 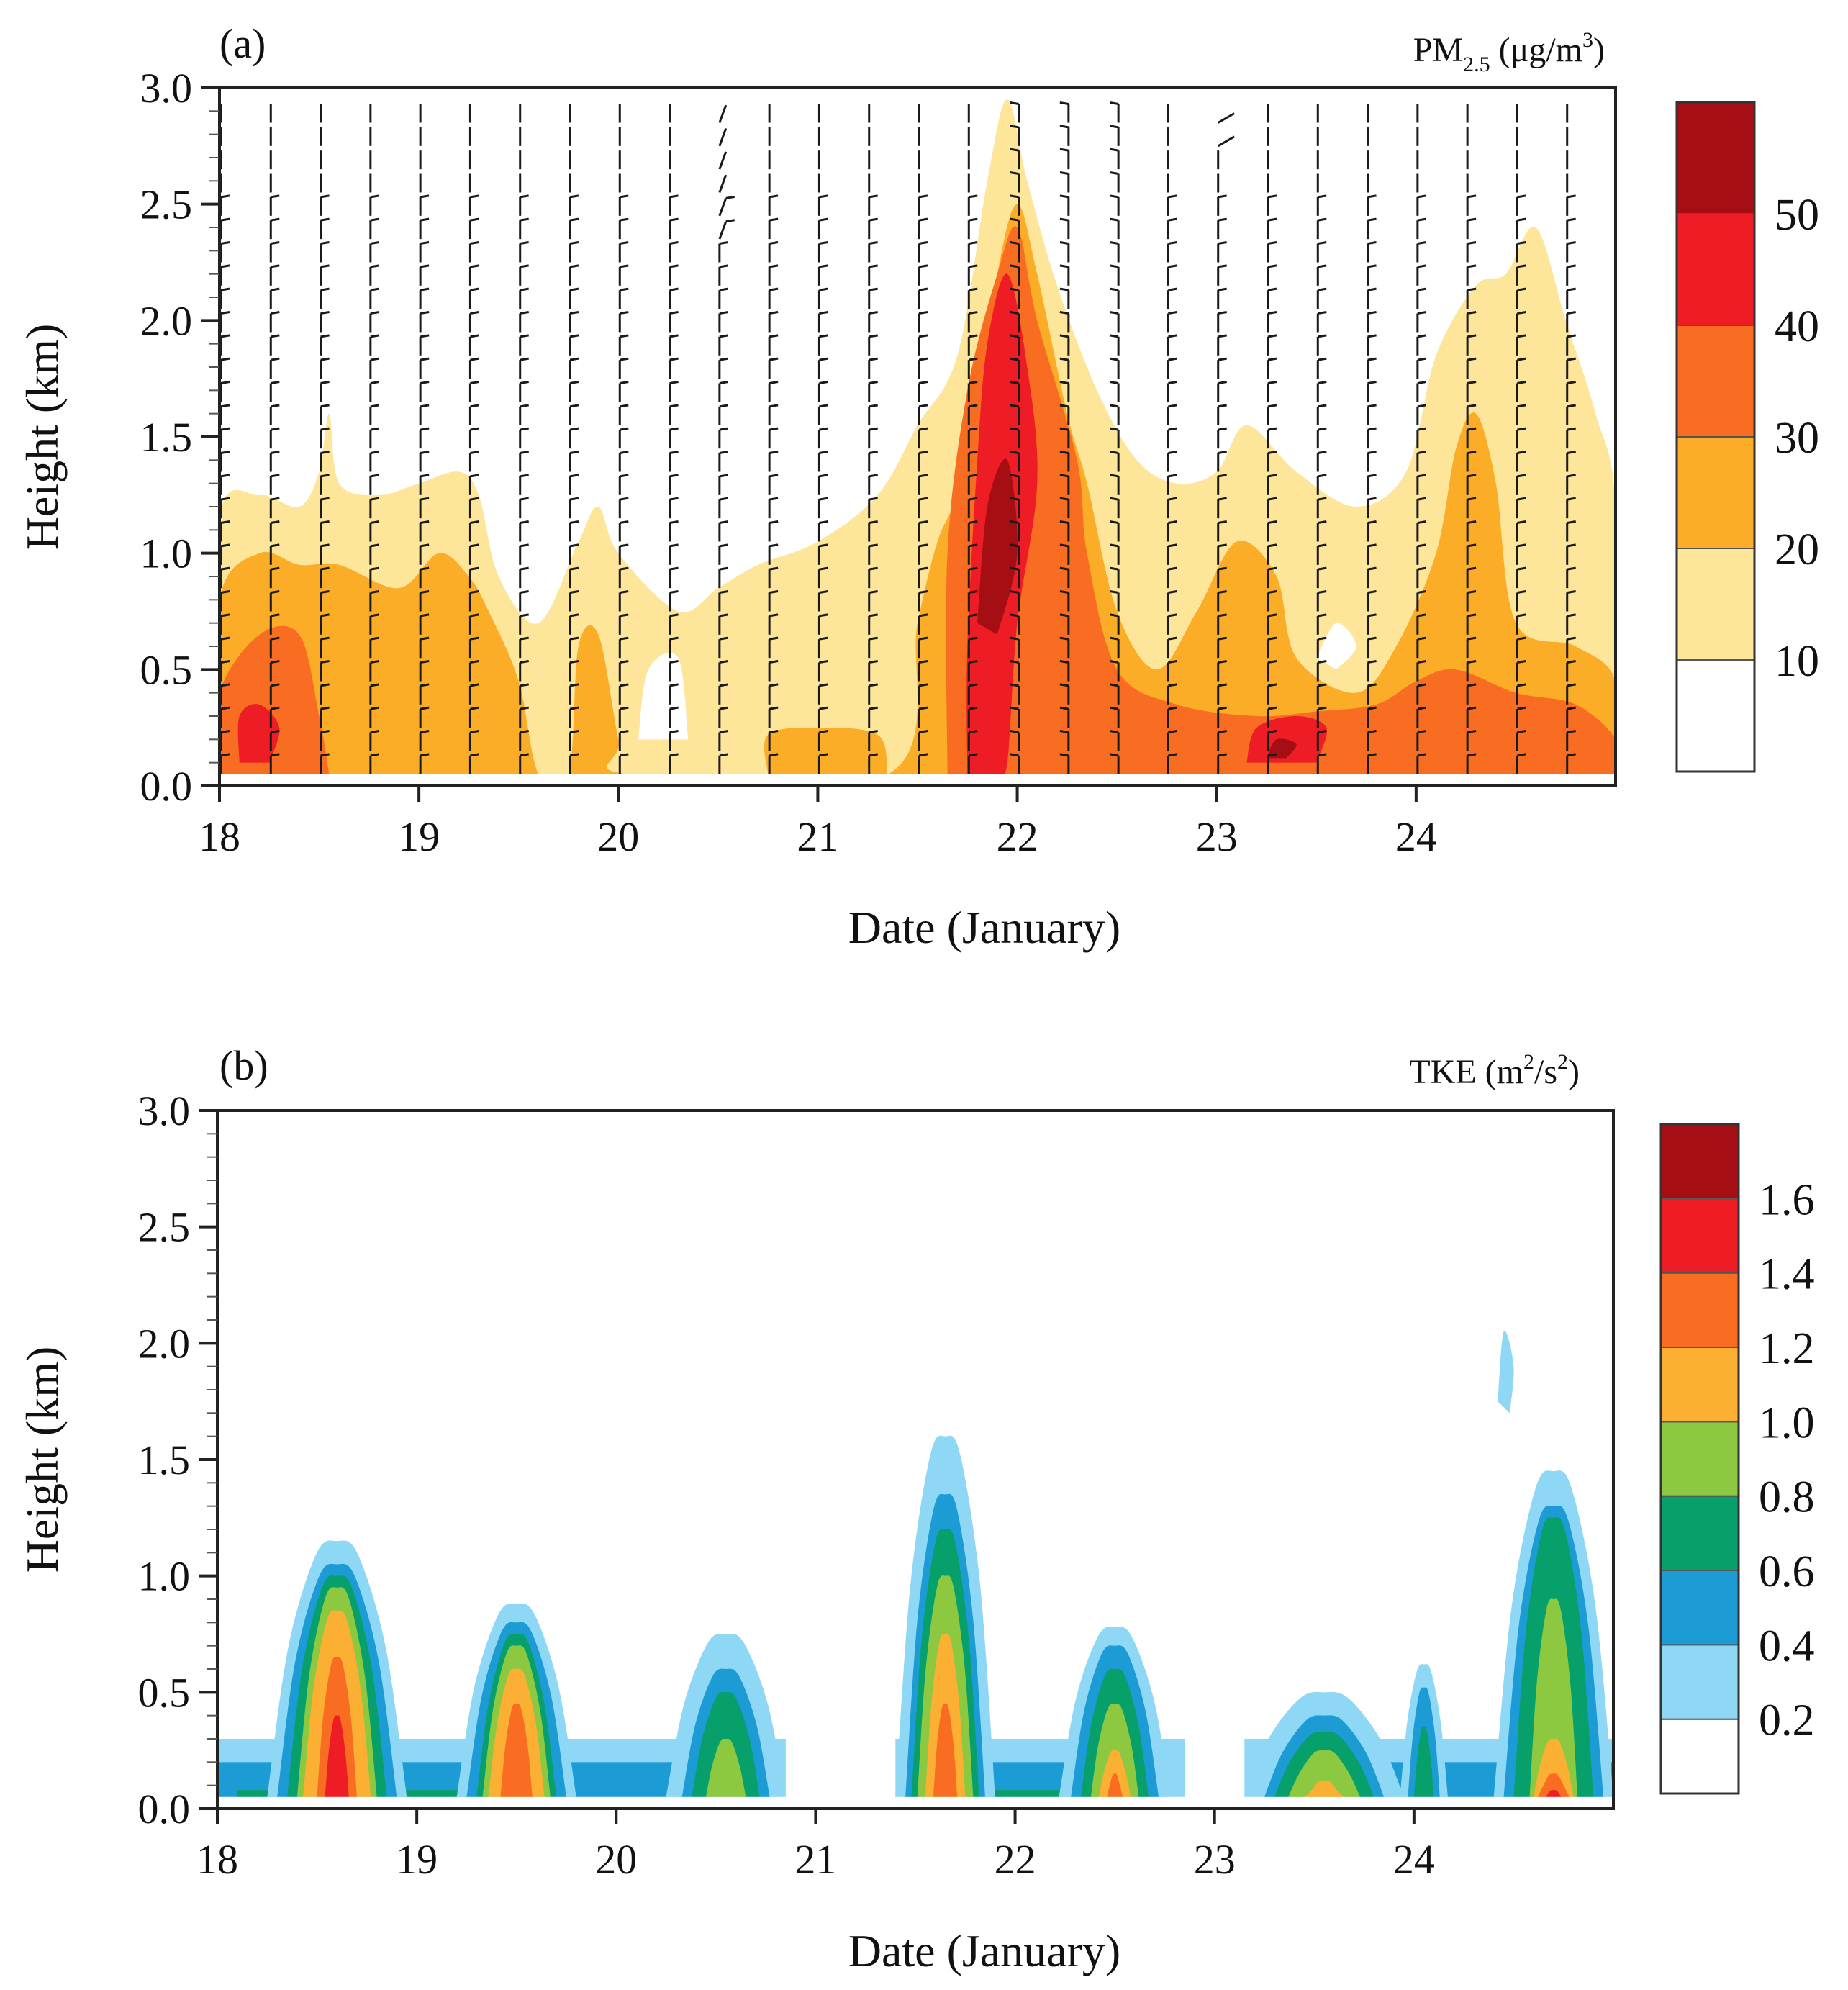 I want to click on panel-b-colorbar-label: 0.2, so click(x=1787, y=1720).